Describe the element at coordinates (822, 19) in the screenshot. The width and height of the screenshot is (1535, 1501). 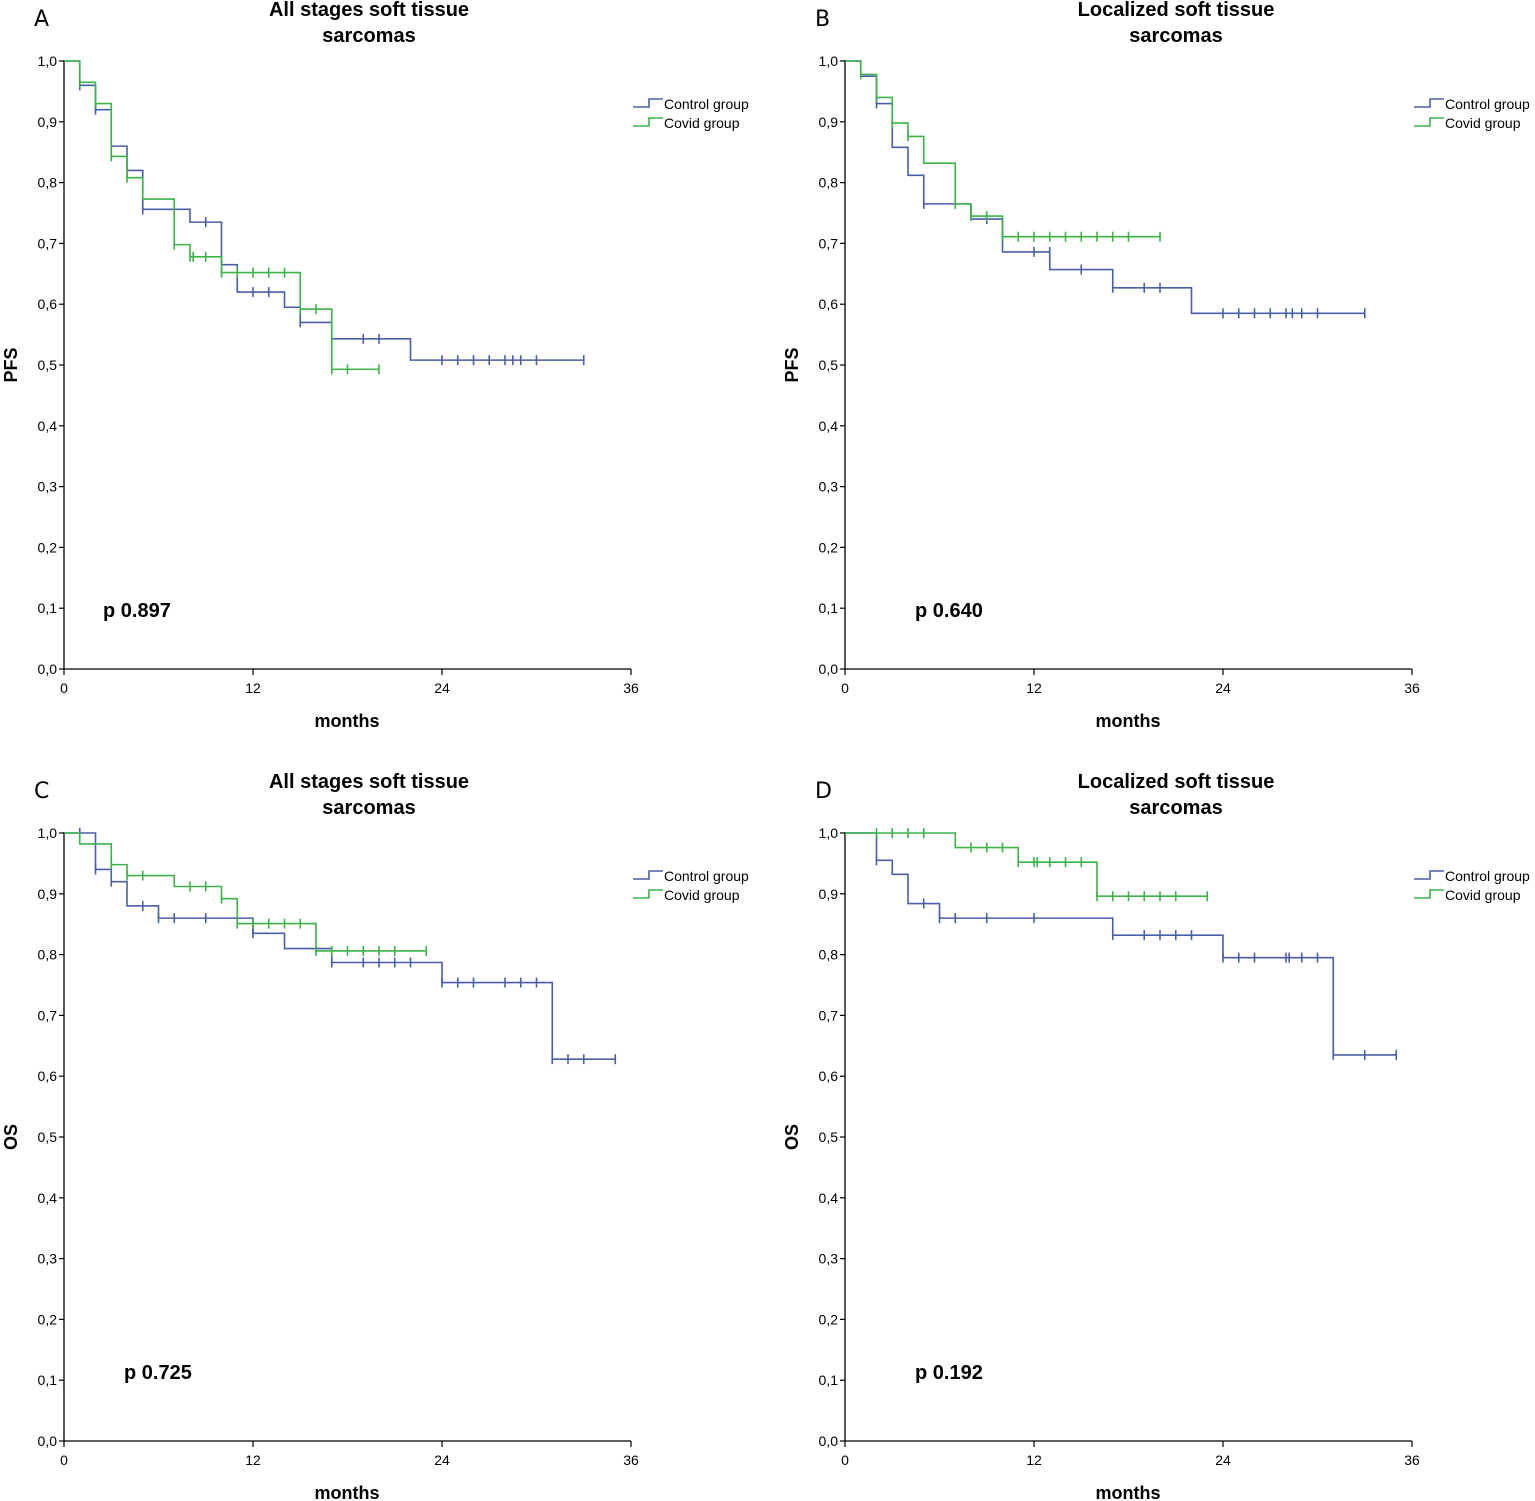
I see `panel-letter: B` at that location.